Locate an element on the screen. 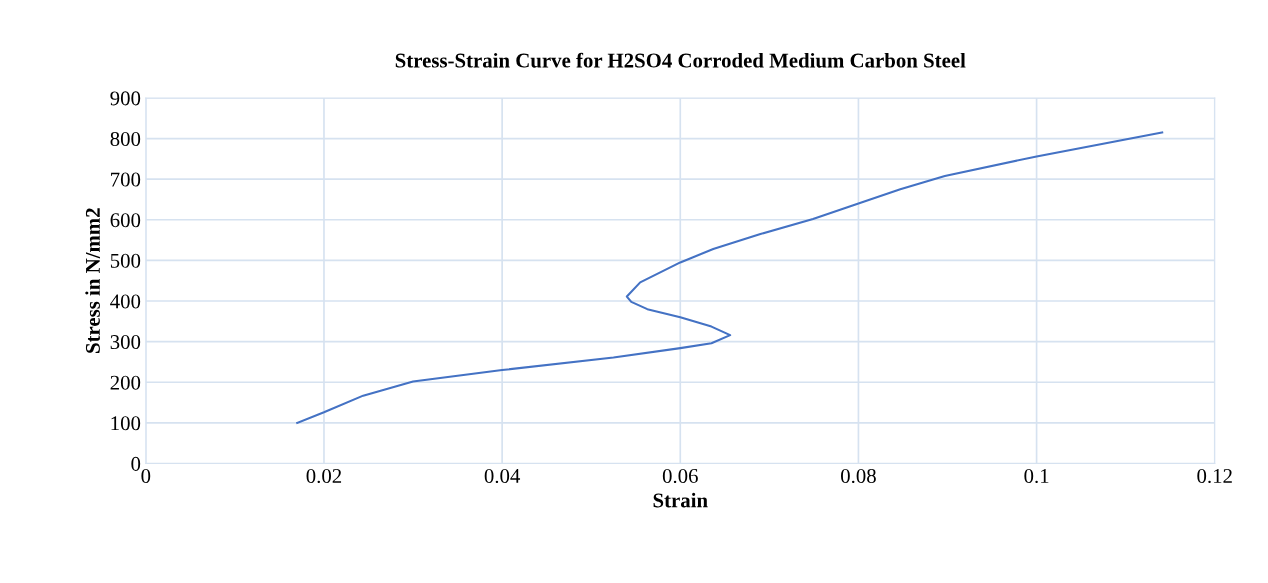  x-tick-label: 0.06 is located at coordinates (680, 476).